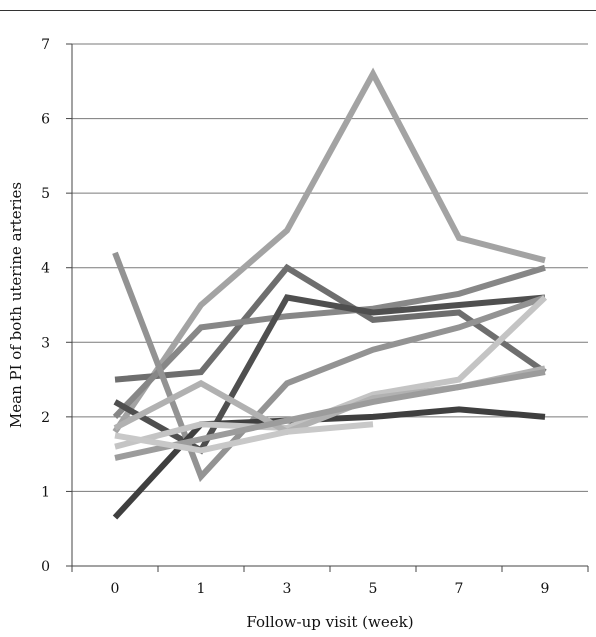 Image resolution: width=596 pixels, height=637 pixels. What do you see at coordinates (287, 589) in the screenshot?
I see `x-tick-label: 3` at bounding box center [287, 589].